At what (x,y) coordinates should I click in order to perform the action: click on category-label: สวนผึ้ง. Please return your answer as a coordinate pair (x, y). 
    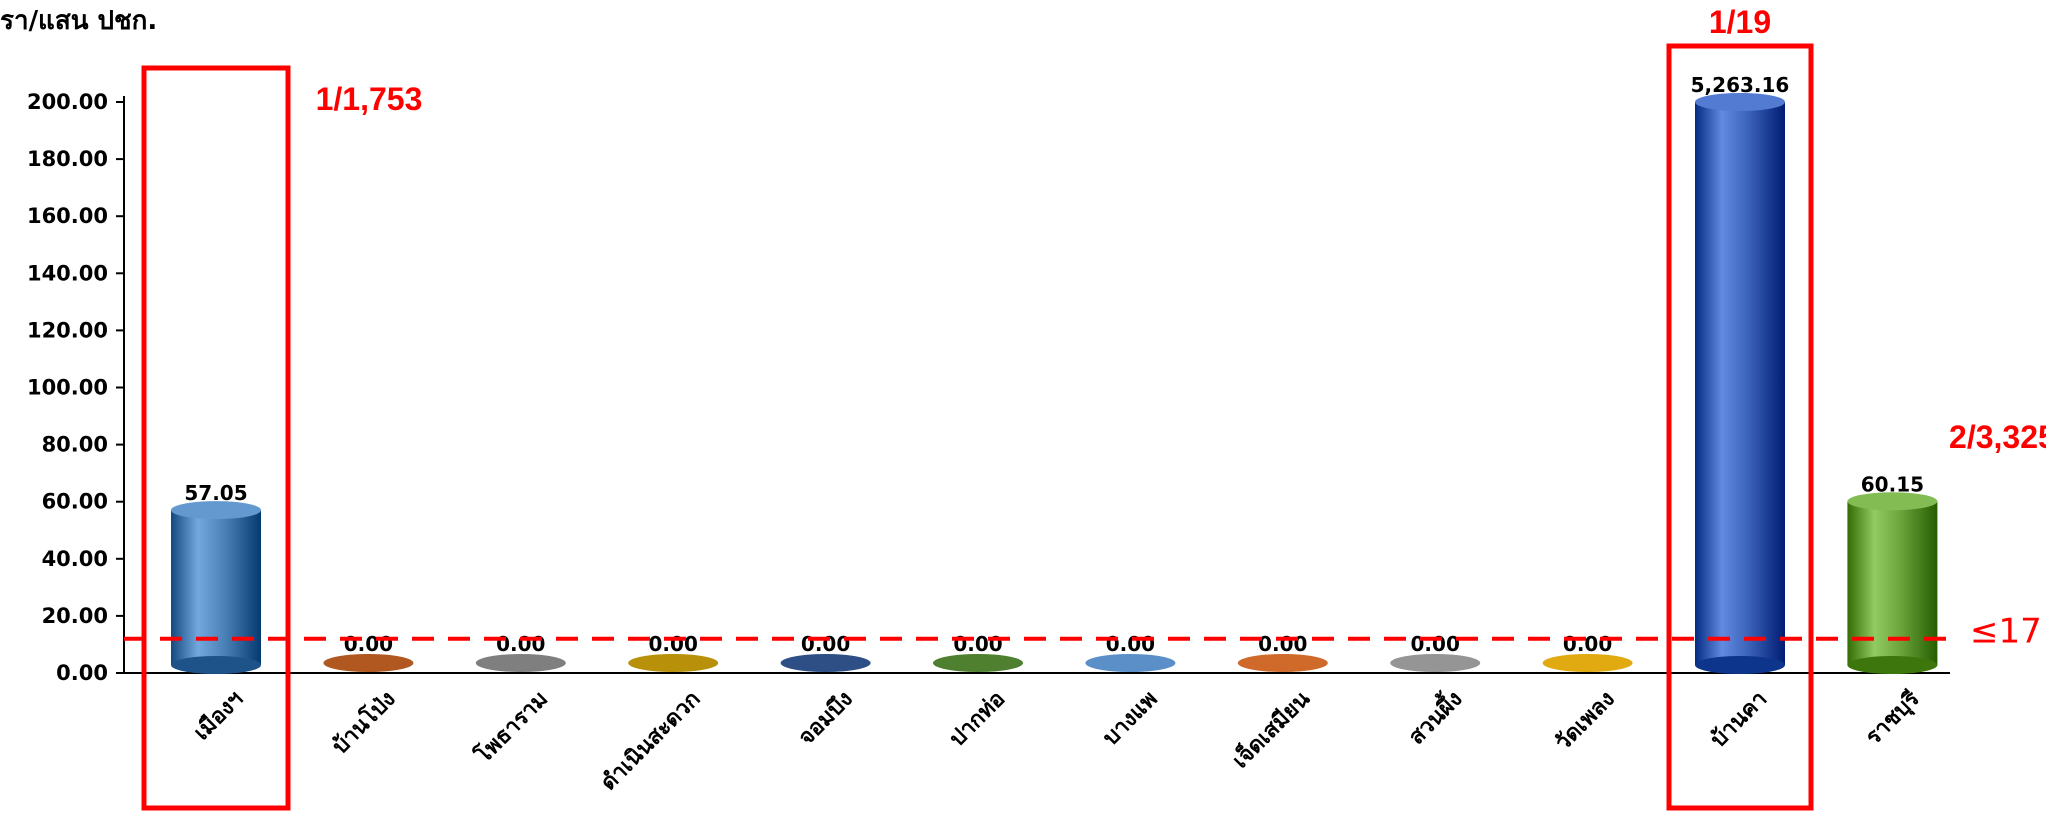
    Looking at the image, I should click on (1434, 716).